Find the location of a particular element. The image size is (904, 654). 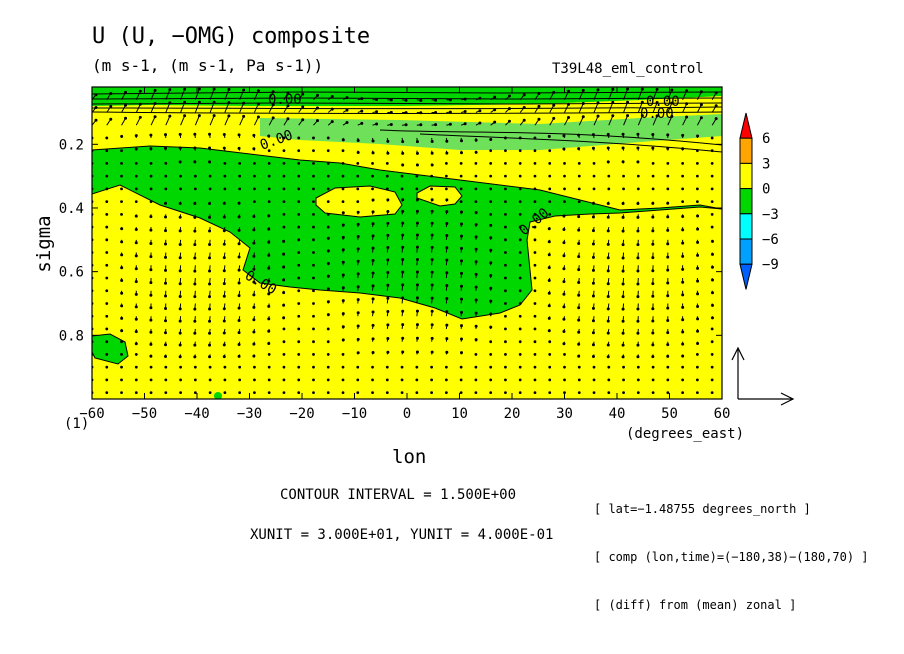

info-line: [ (diff) from (mean) zonal ] is located at coordinates (695, 605).